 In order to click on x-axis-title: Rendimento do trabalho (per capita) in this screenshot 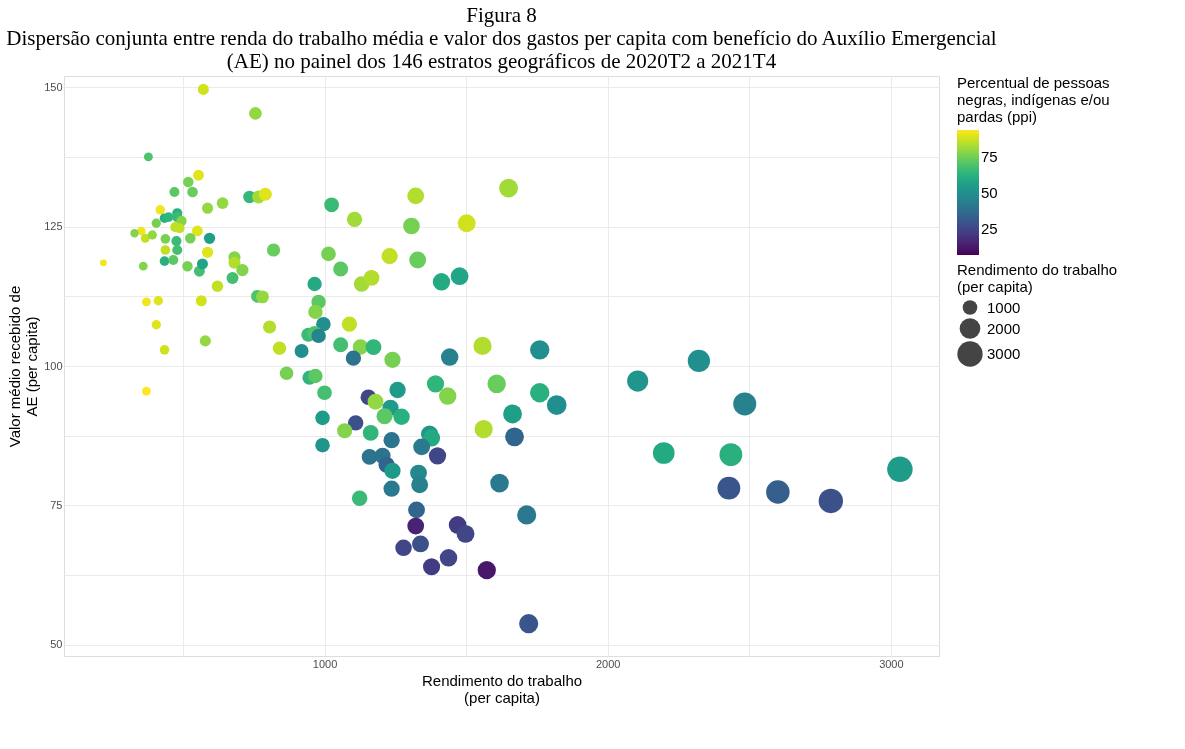, I will do `click(502, 688)`.